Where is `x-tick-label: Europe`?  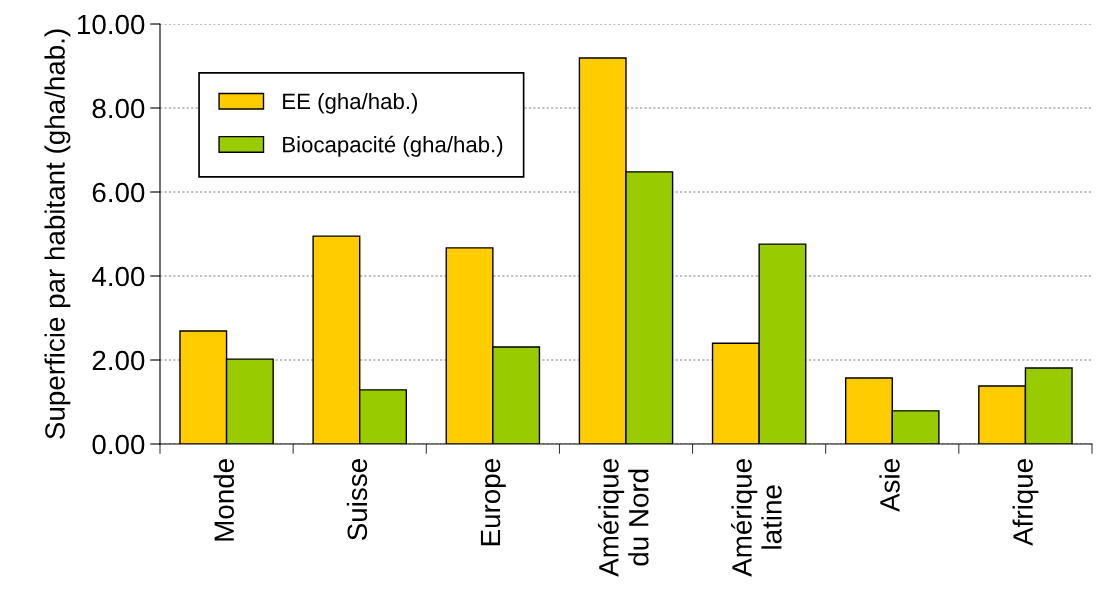 x-tick-label: Europe is located at coordinates (493, 502).